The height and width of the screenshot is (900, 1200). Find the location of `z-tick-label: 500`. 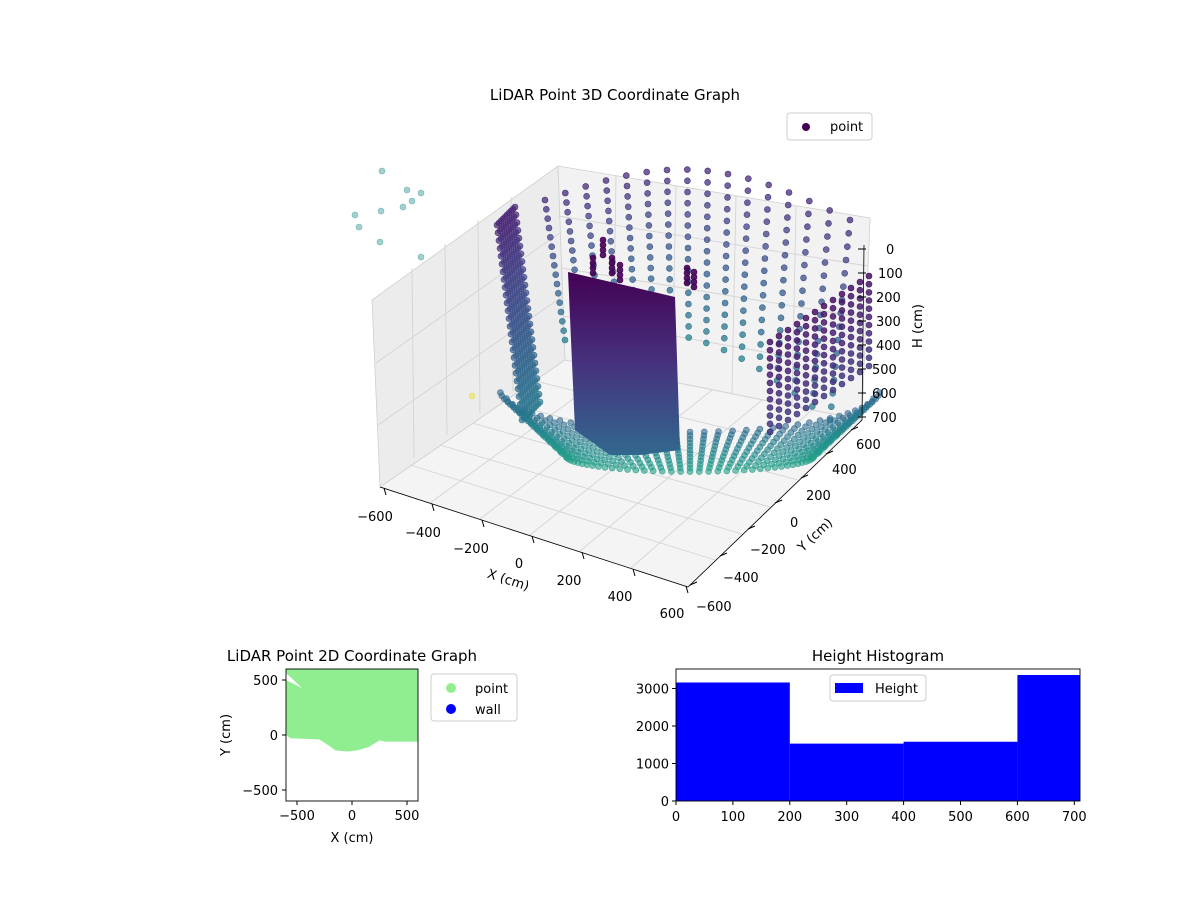

z-tick-label: 500 is located at coordinates (884, 370).